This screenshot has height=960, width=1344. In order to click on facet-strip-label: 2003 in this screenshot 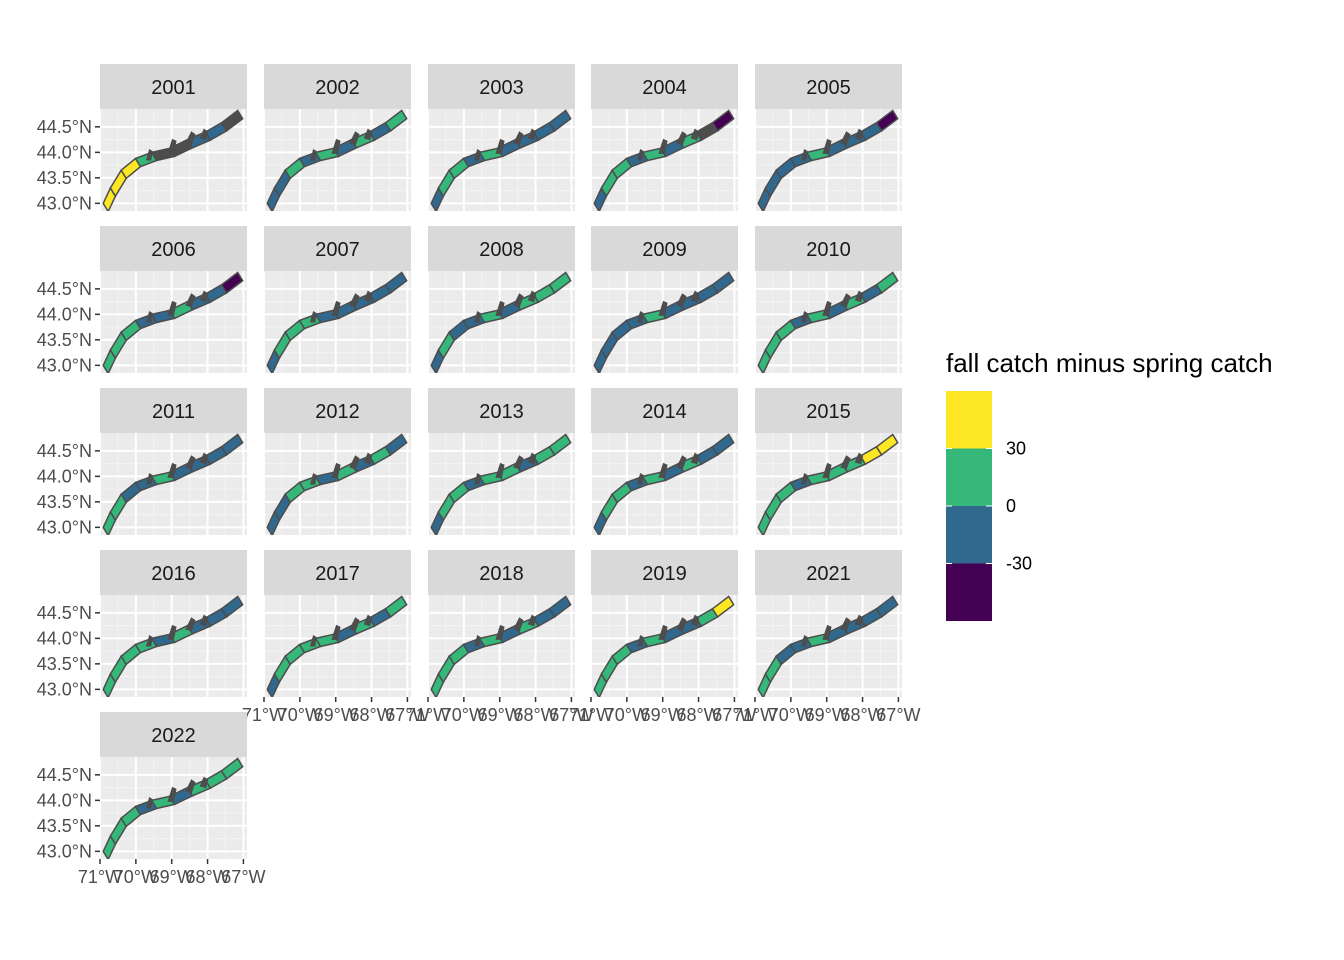, I will do `click(501, 88)`.